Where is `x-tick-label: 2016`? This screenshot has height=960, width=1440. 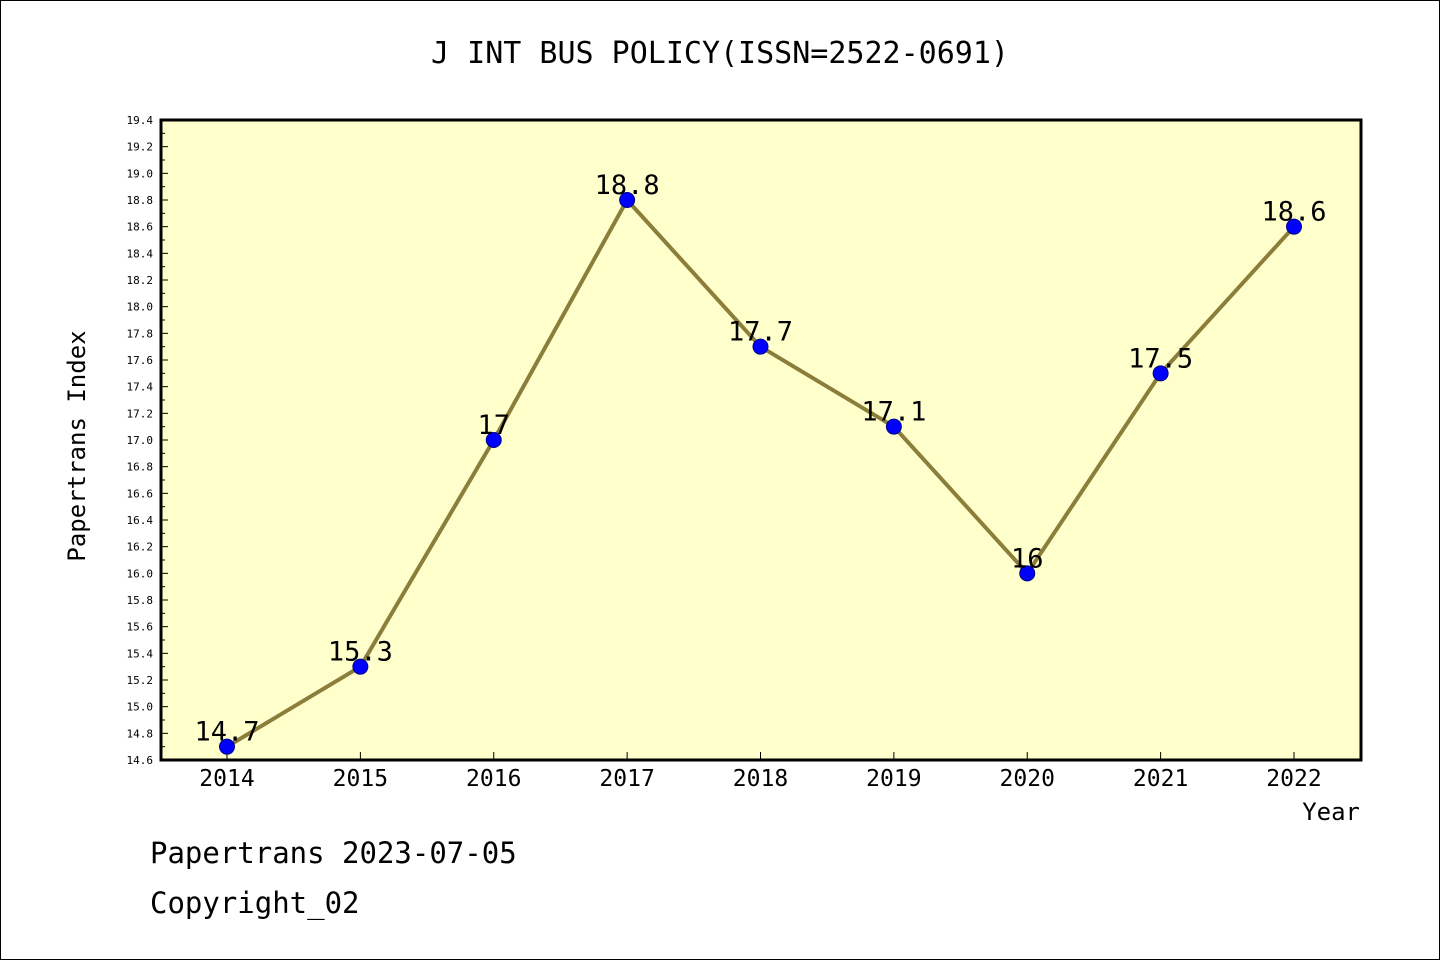 x-tick-label: 2016 is located at coordinates (493, 779).